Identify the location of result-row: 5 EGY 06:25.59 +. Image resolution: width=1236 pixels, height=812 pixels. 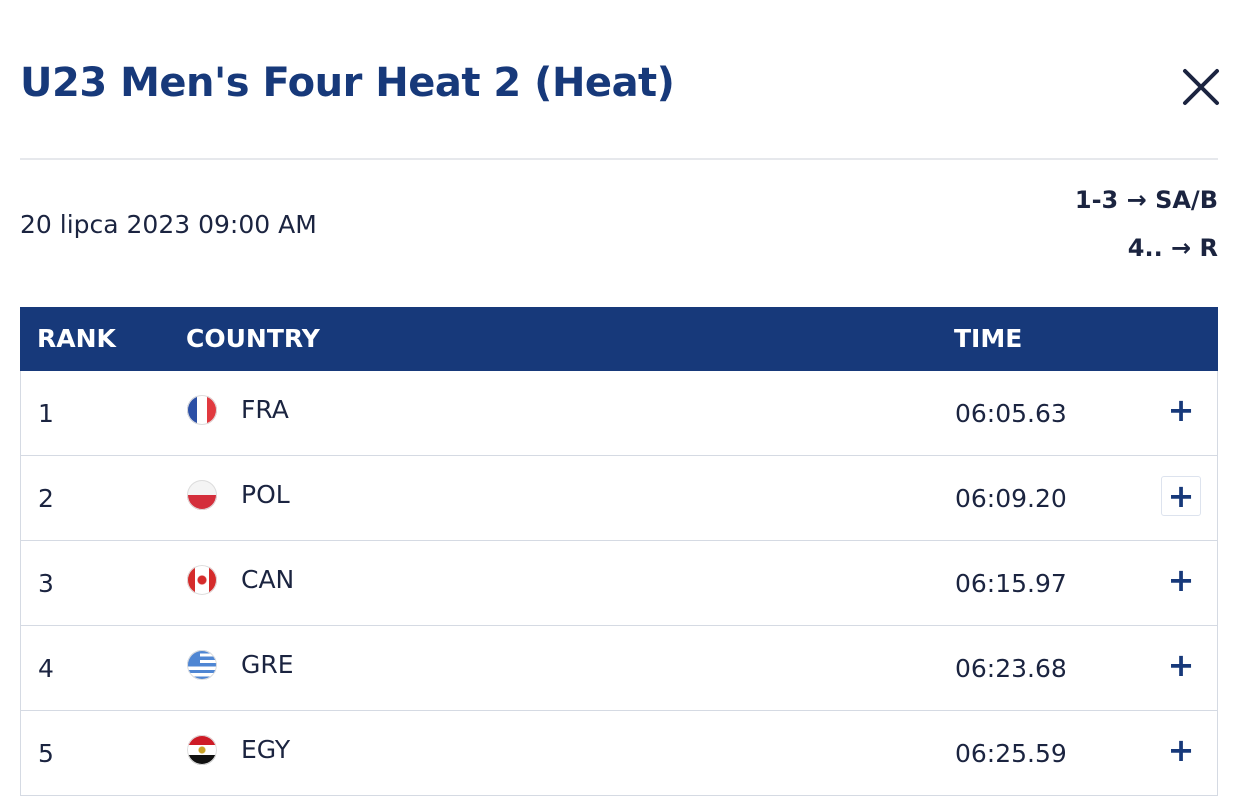
(619, 753).